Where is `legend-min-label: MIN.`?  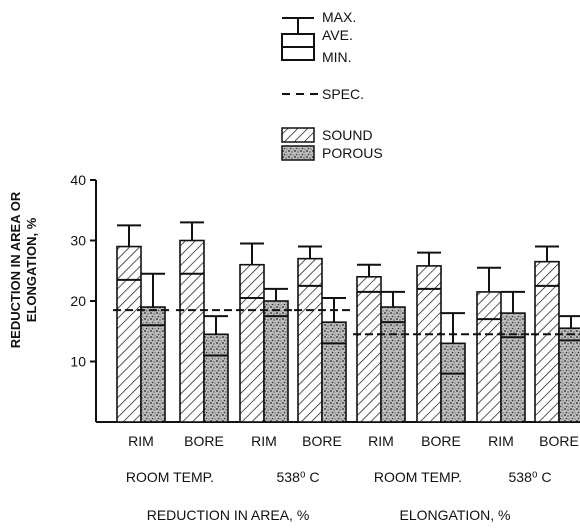
legend-min-label: MIN. is located at coordinates (337, 57).